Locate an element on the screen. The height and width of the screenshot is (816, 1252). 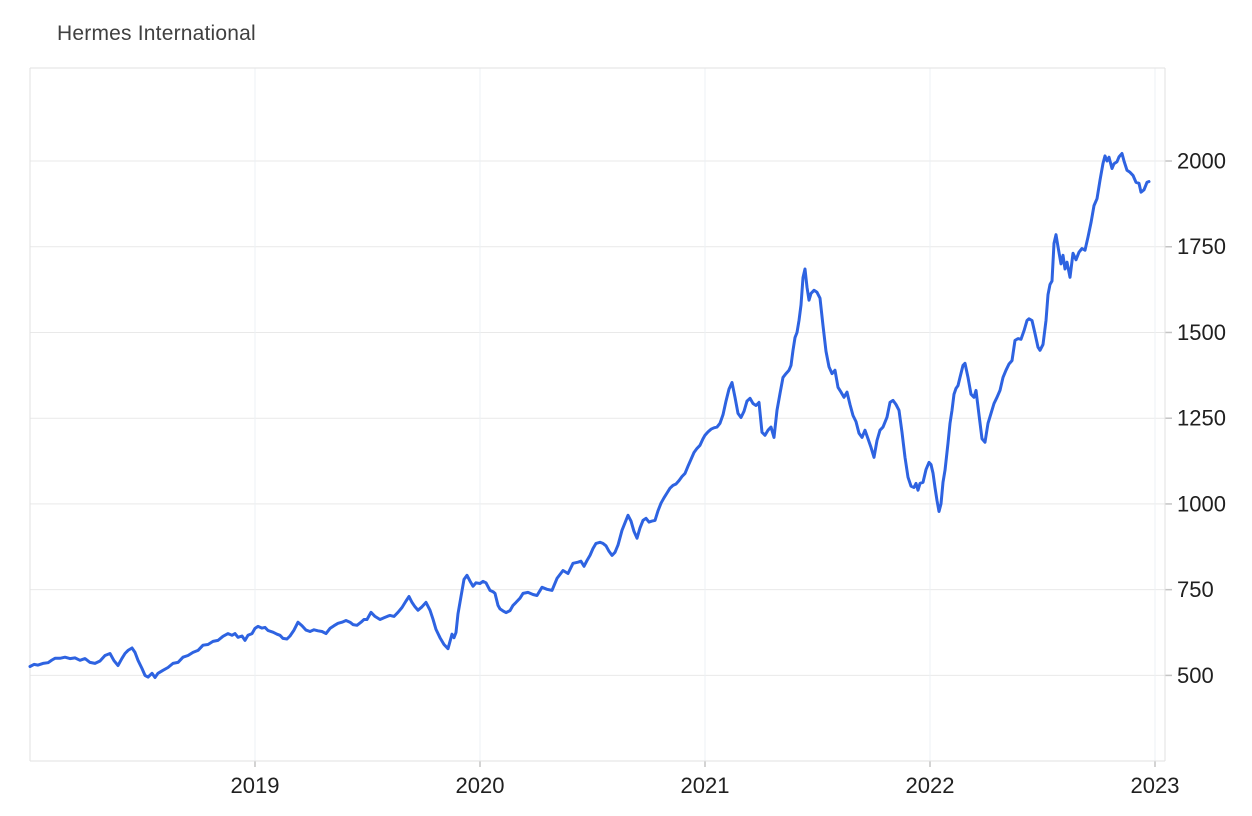
chart-title: Hermes International is located at coordinates (156, 33).